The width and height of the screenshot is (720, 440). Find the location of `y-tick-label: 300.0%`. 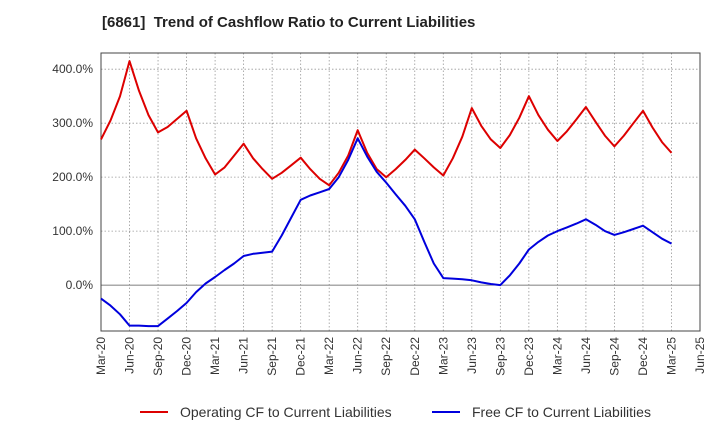

y-tick-label: 300.0% is located at coordinates (72, 123).